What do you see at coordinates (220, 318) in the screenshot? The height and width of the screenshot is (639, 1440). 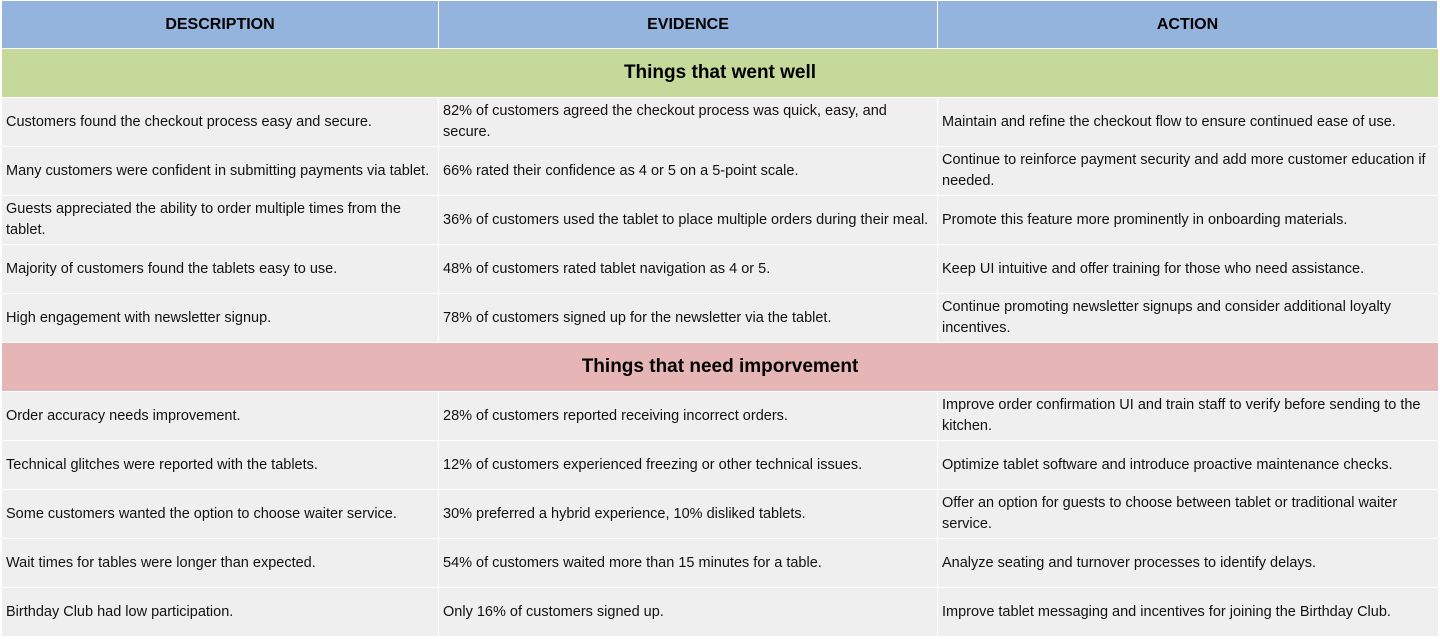 I see `table-cell-description: High engagement with newsletter signup.` at bounding box center [220, 318].